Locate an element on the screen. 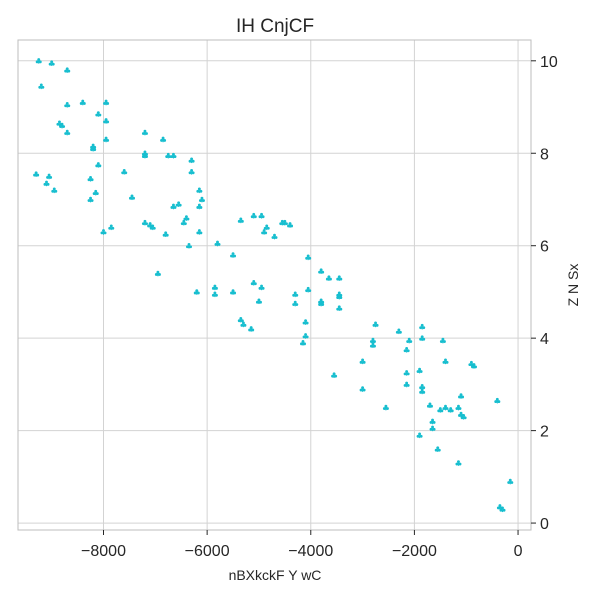 The width and height of the screenshot is (600, 600). y-axis-label: Z N Sx is located at coordinates (573, 285).